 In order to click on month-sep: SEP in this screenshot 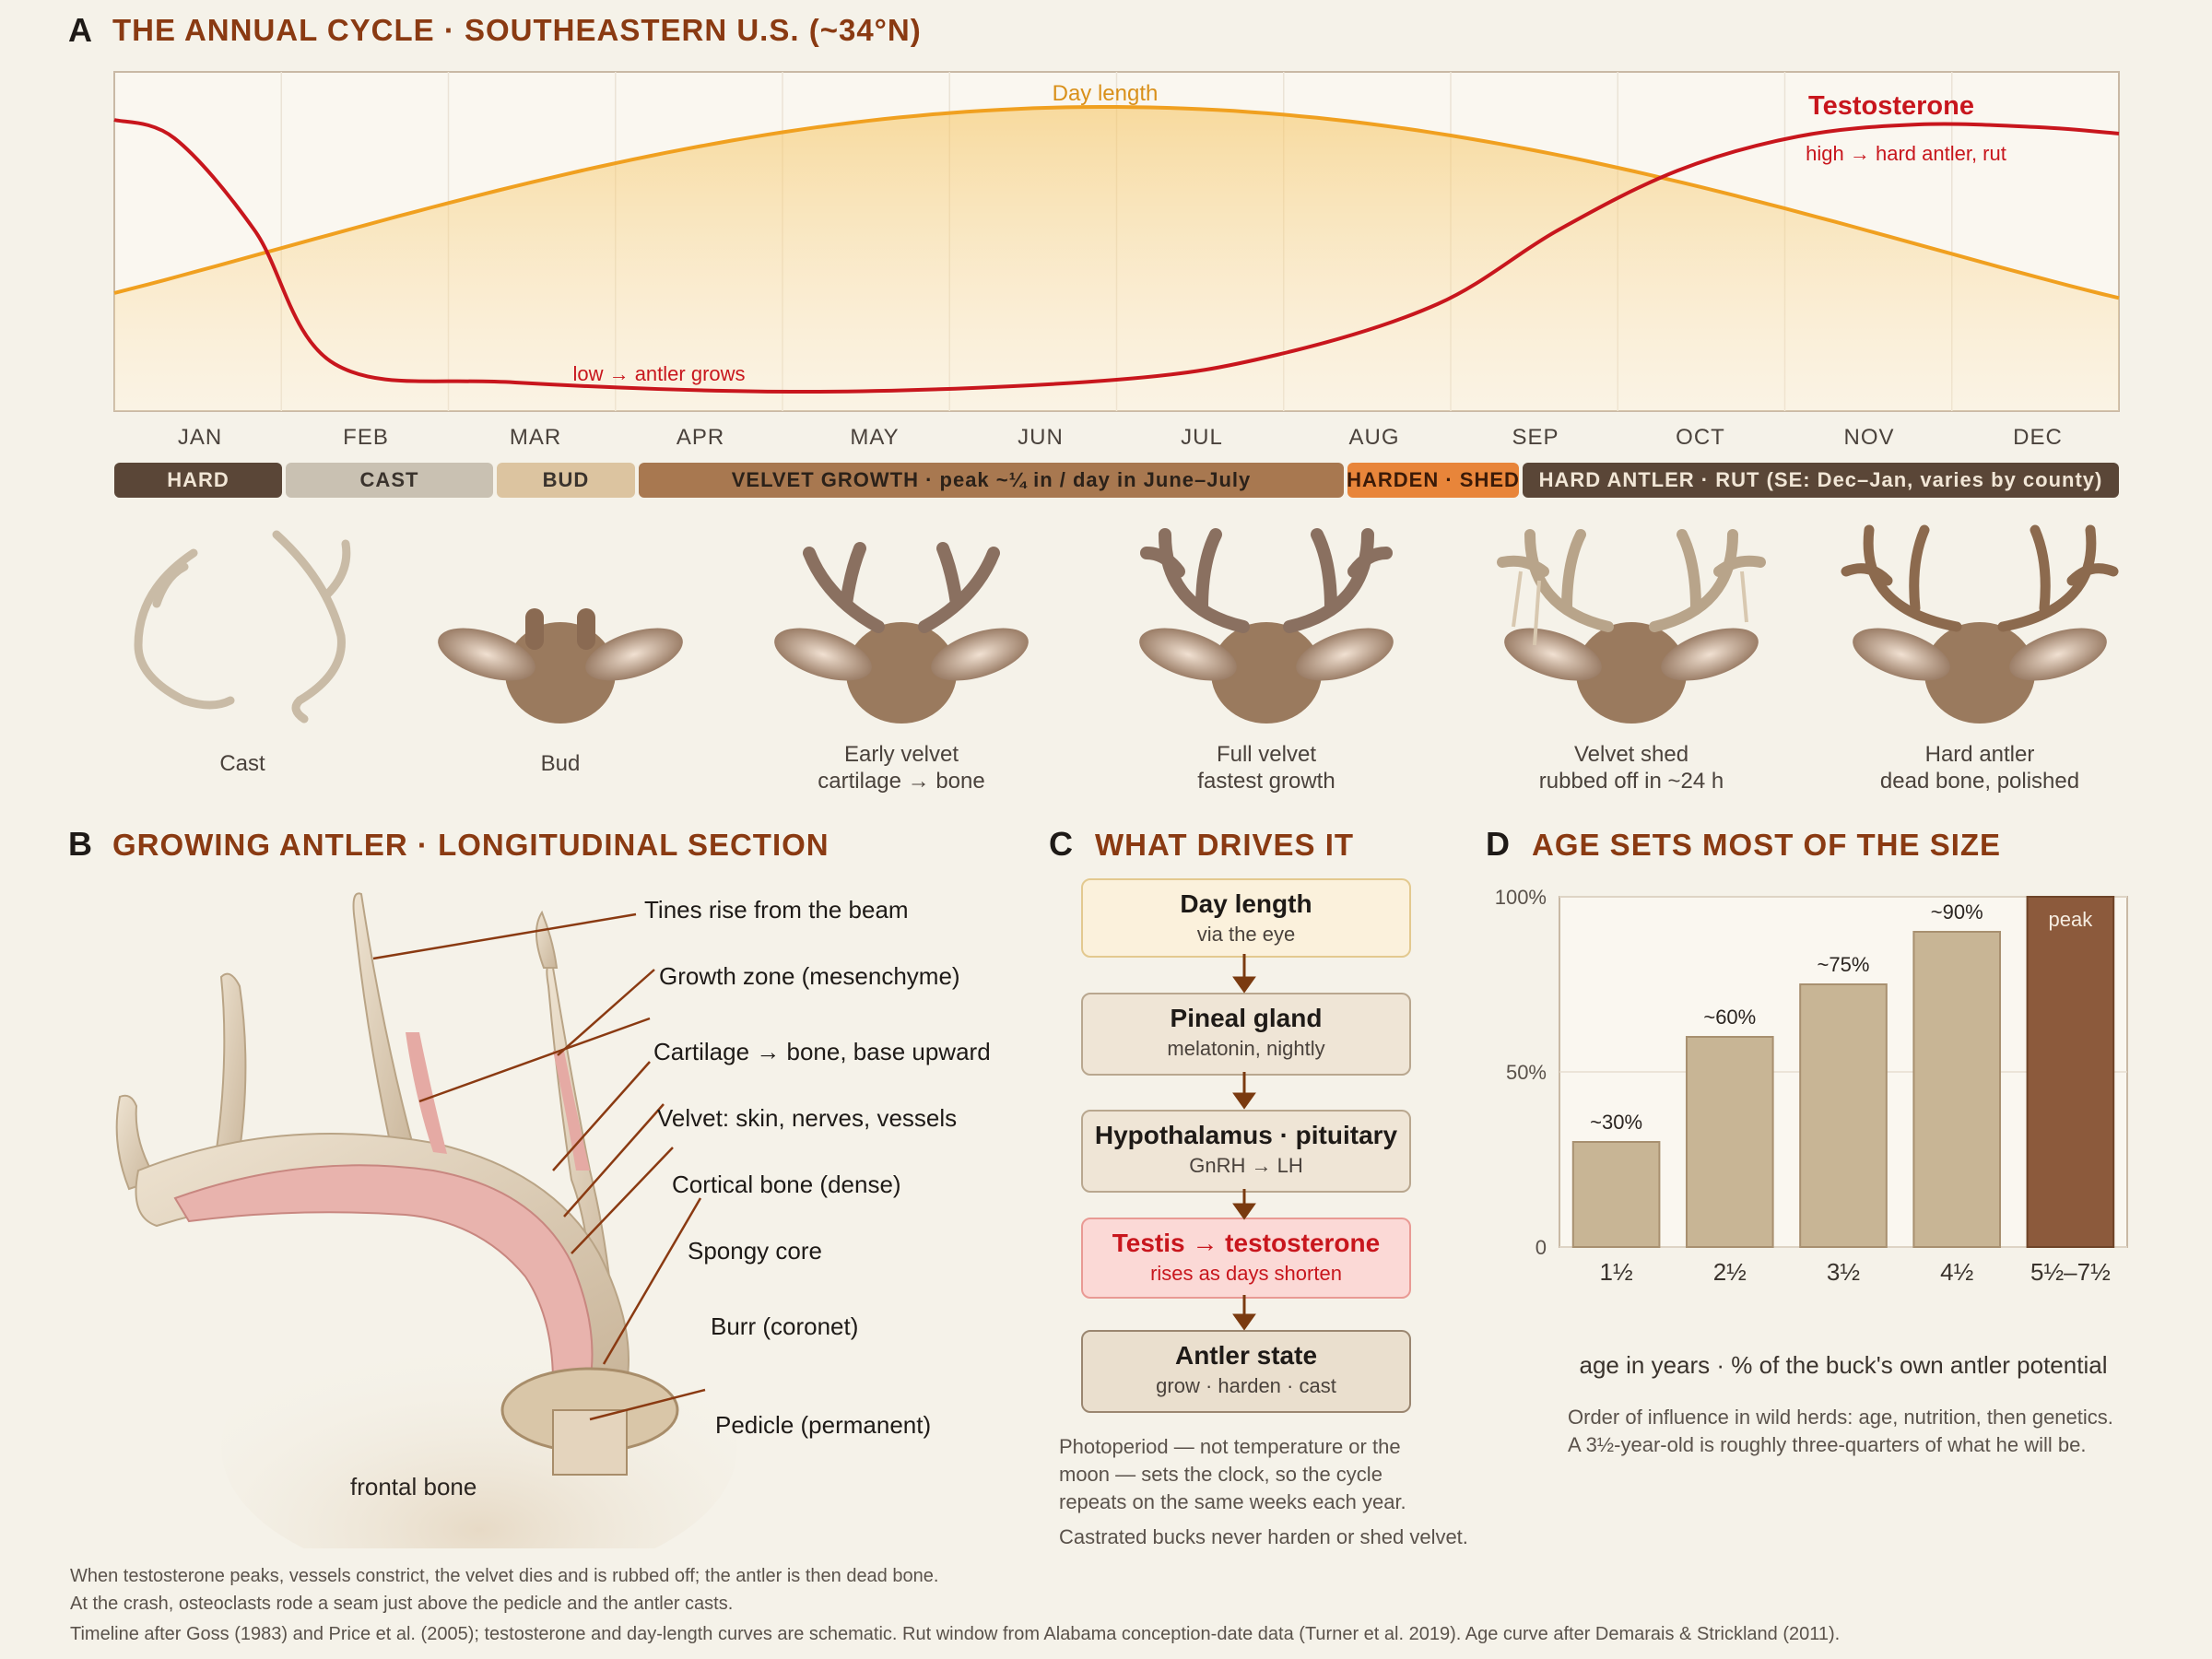, I will do `click(1535, 437)`.